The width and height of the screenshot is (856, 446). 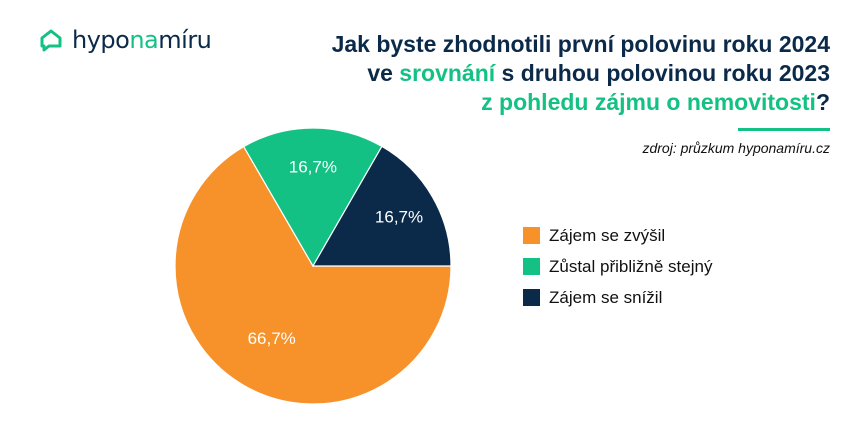 What do you see at coordinates (101, 40) in the screenshot?
I see `brand-part-hypo: hypo` at bounding box center [101, 40].